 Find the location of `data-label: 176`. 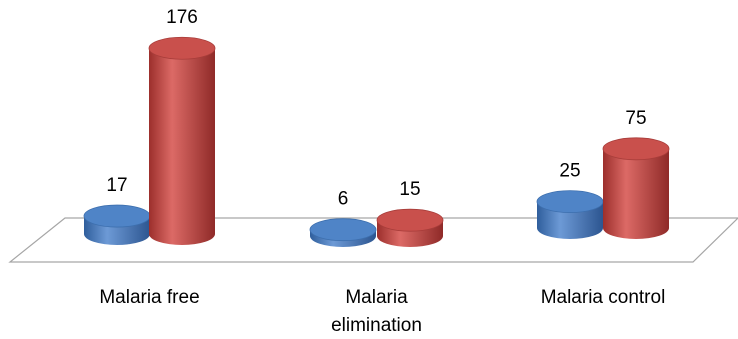

data-label: 176 is located at coordinates (182, 17).